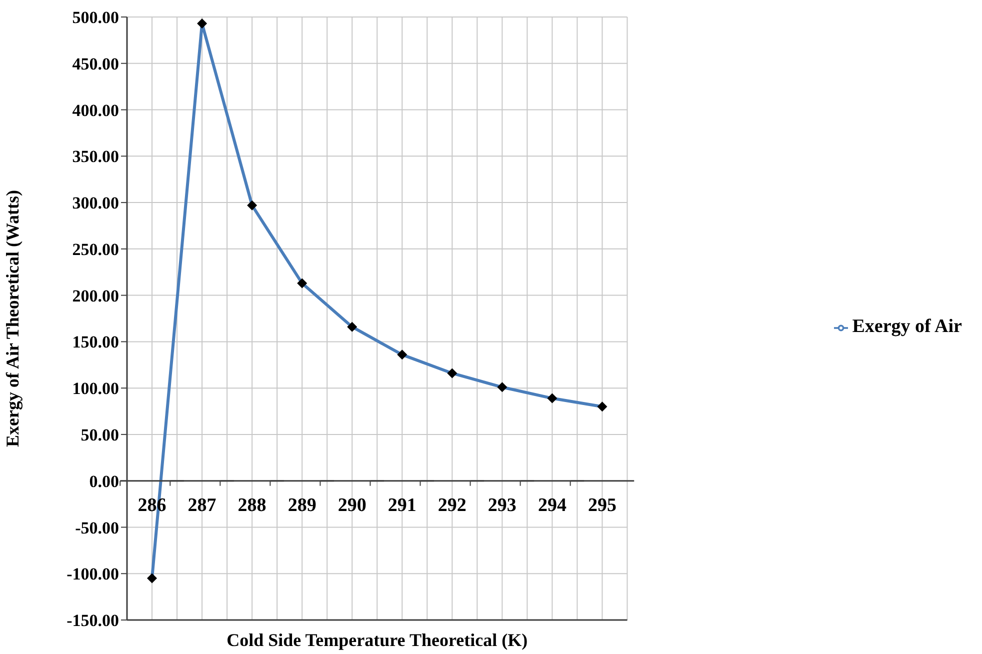  I want to click on x-tick-label: 292, so click(452, 505).